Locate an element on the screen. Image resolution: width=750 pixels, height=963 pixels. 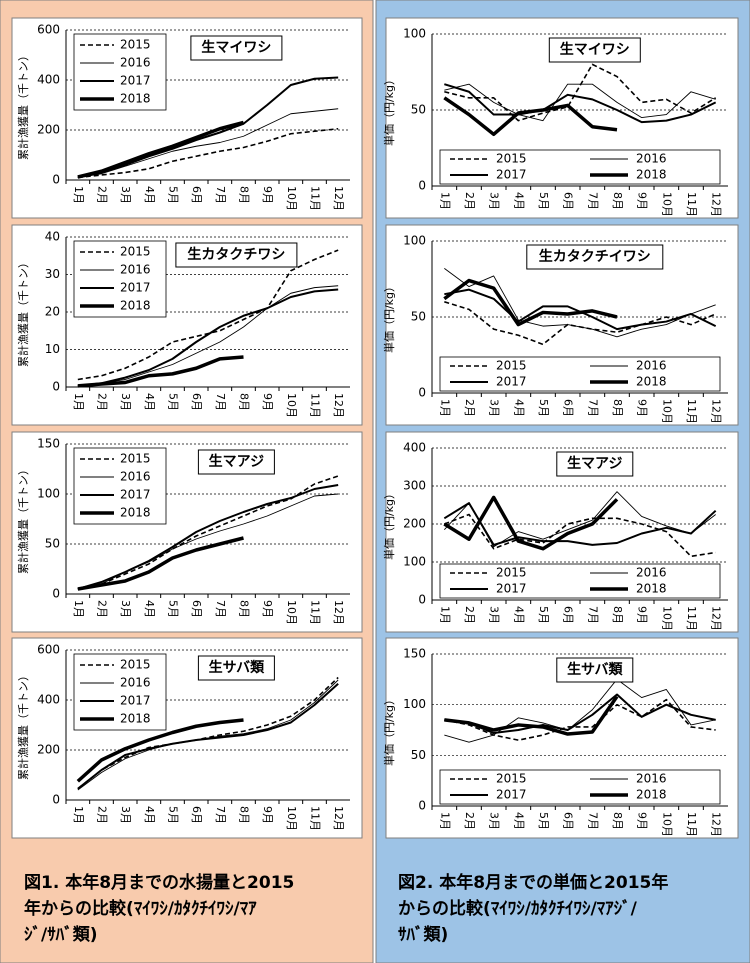
y-tick-label: 150 is located at coordinates (414, 654).